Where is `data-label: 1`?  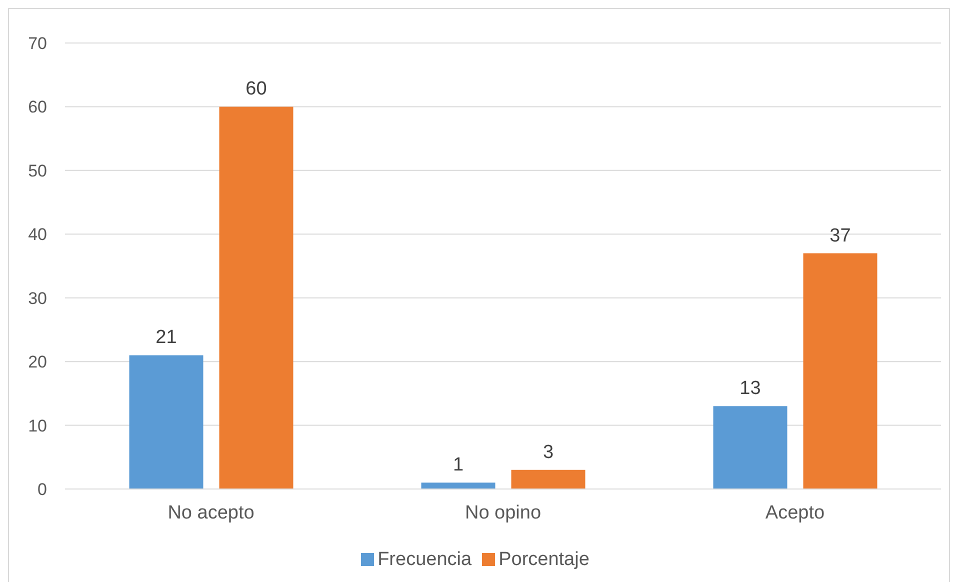 data-label: 1 is located at coordinates (458, 465).